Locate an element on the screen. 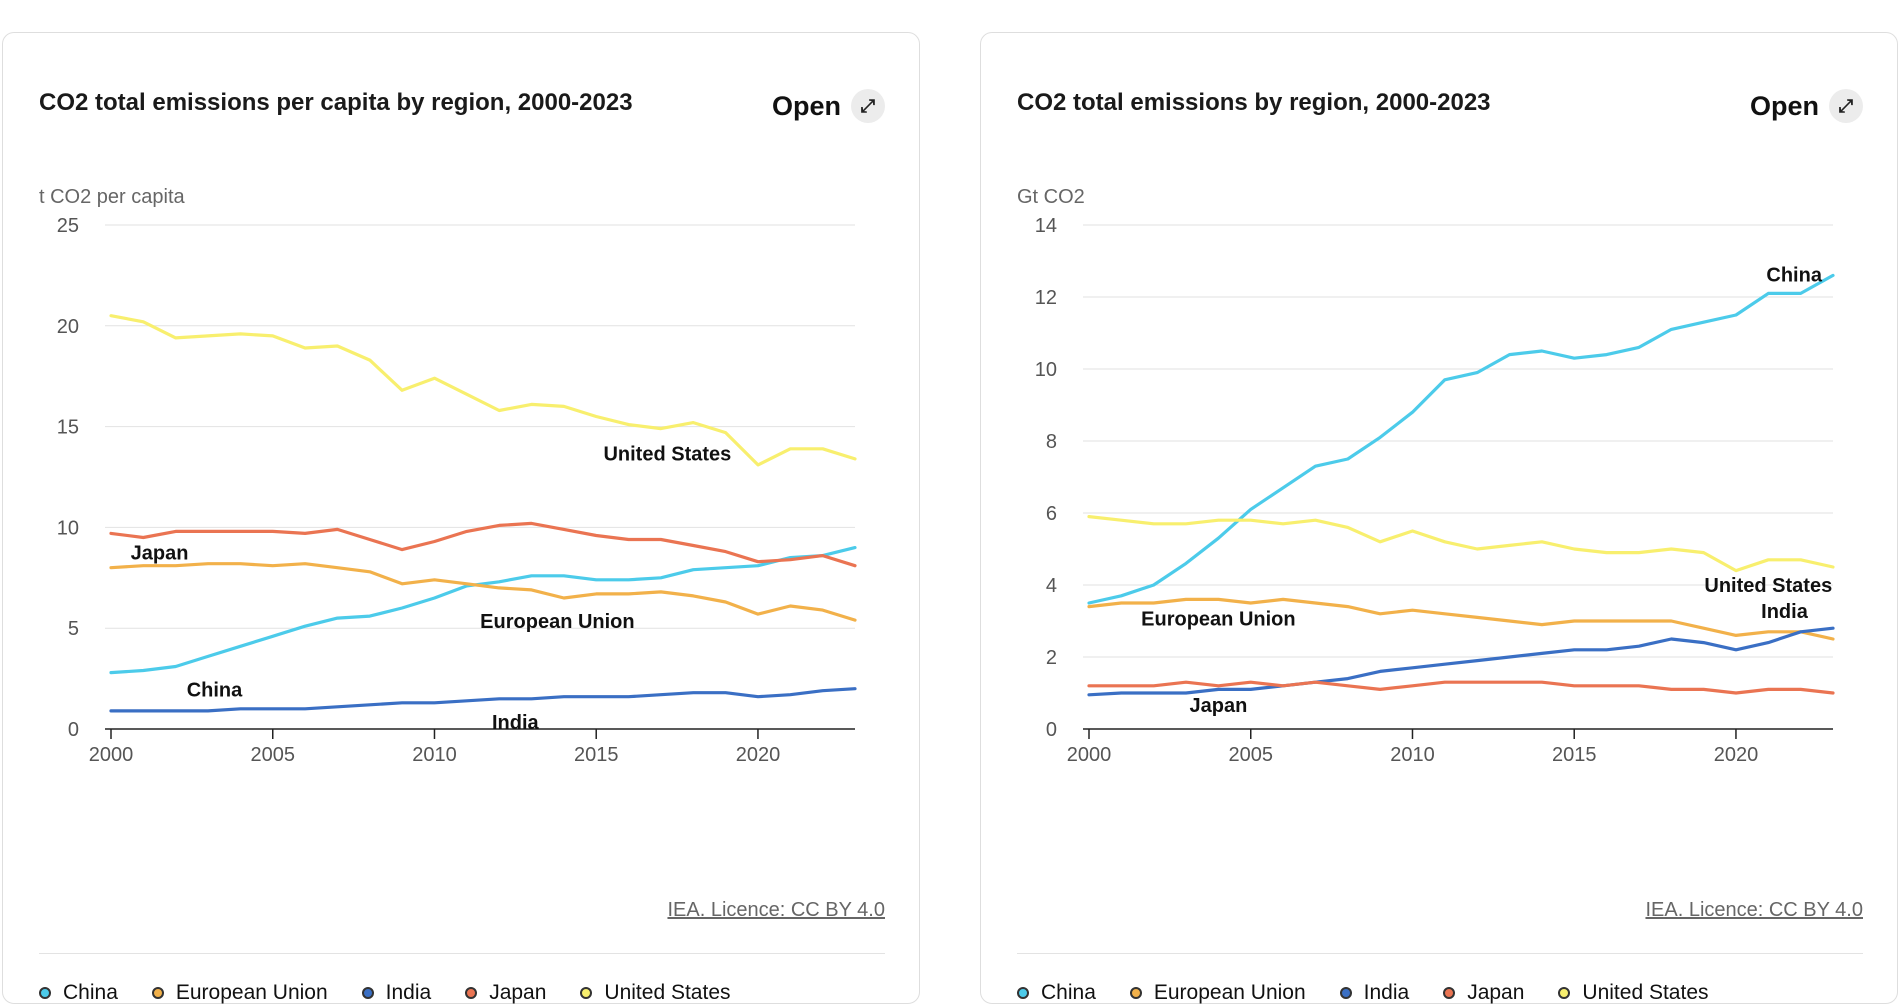  y-tick-label: 14 is located at coordinates (1046, 226).